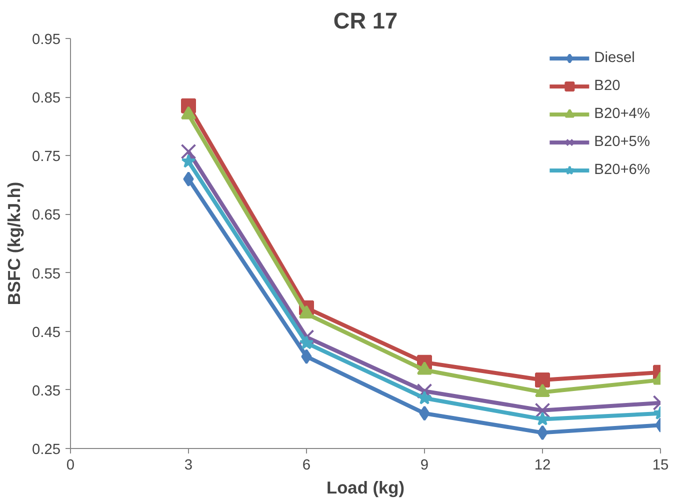 This screenshot has width=696, height=504. Describe the element at coordinates (622, 114) in the screenshot. I see `legend-label: B20+4%` at that location.